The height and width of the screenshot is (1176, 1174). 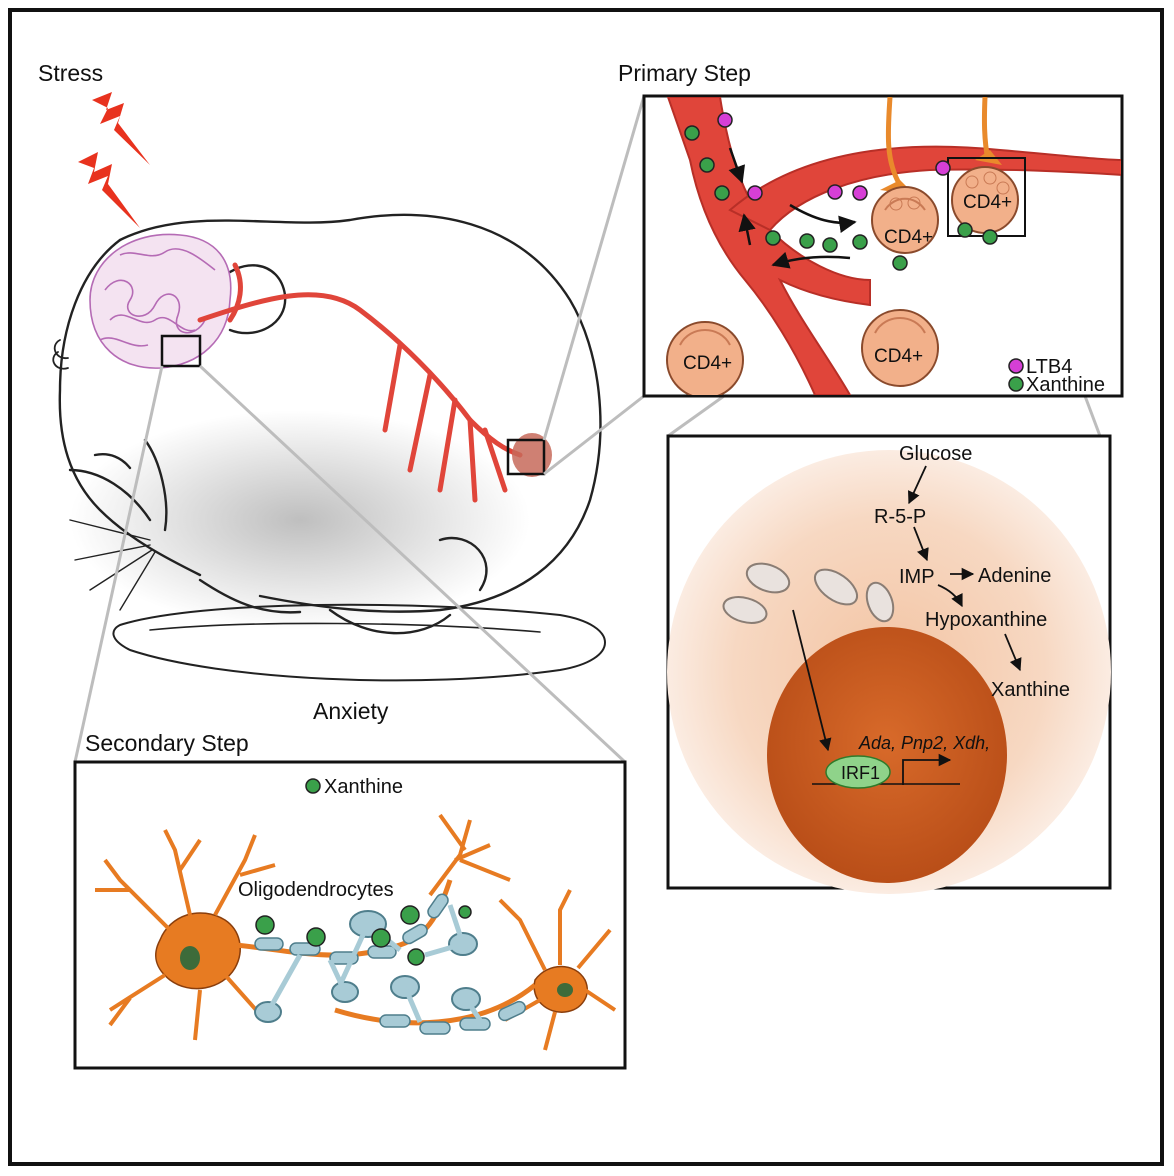 I want to click on xanthine-molecules, so click(x=841, y=198).